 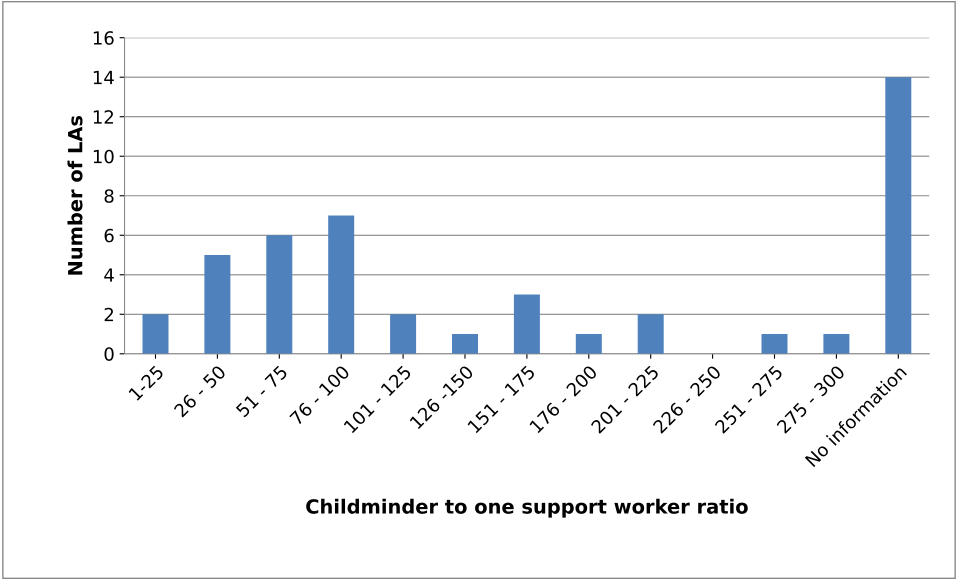 What do you see at coordinates (527, 508) in the screenshot?
I see `x-axis-title: Childminder to one support worker ratio` at bounding box center [527, 508].